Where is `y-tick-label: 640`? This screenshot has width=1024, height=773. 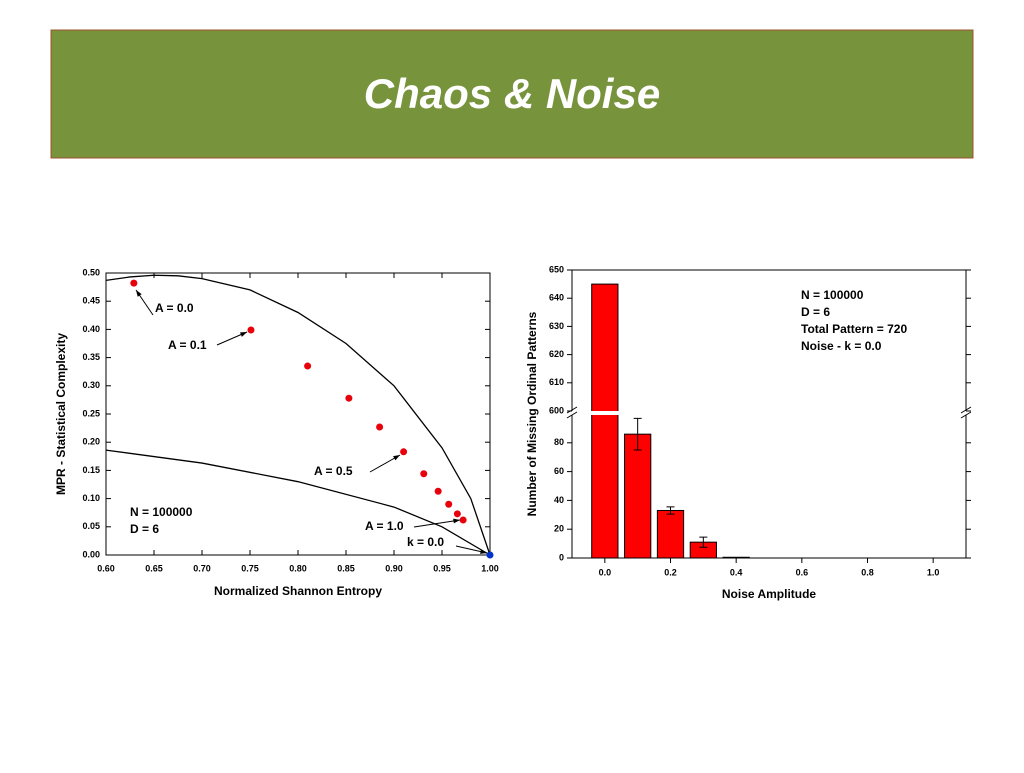
y-tick-label: 640 is located at coordinates (556, 298).